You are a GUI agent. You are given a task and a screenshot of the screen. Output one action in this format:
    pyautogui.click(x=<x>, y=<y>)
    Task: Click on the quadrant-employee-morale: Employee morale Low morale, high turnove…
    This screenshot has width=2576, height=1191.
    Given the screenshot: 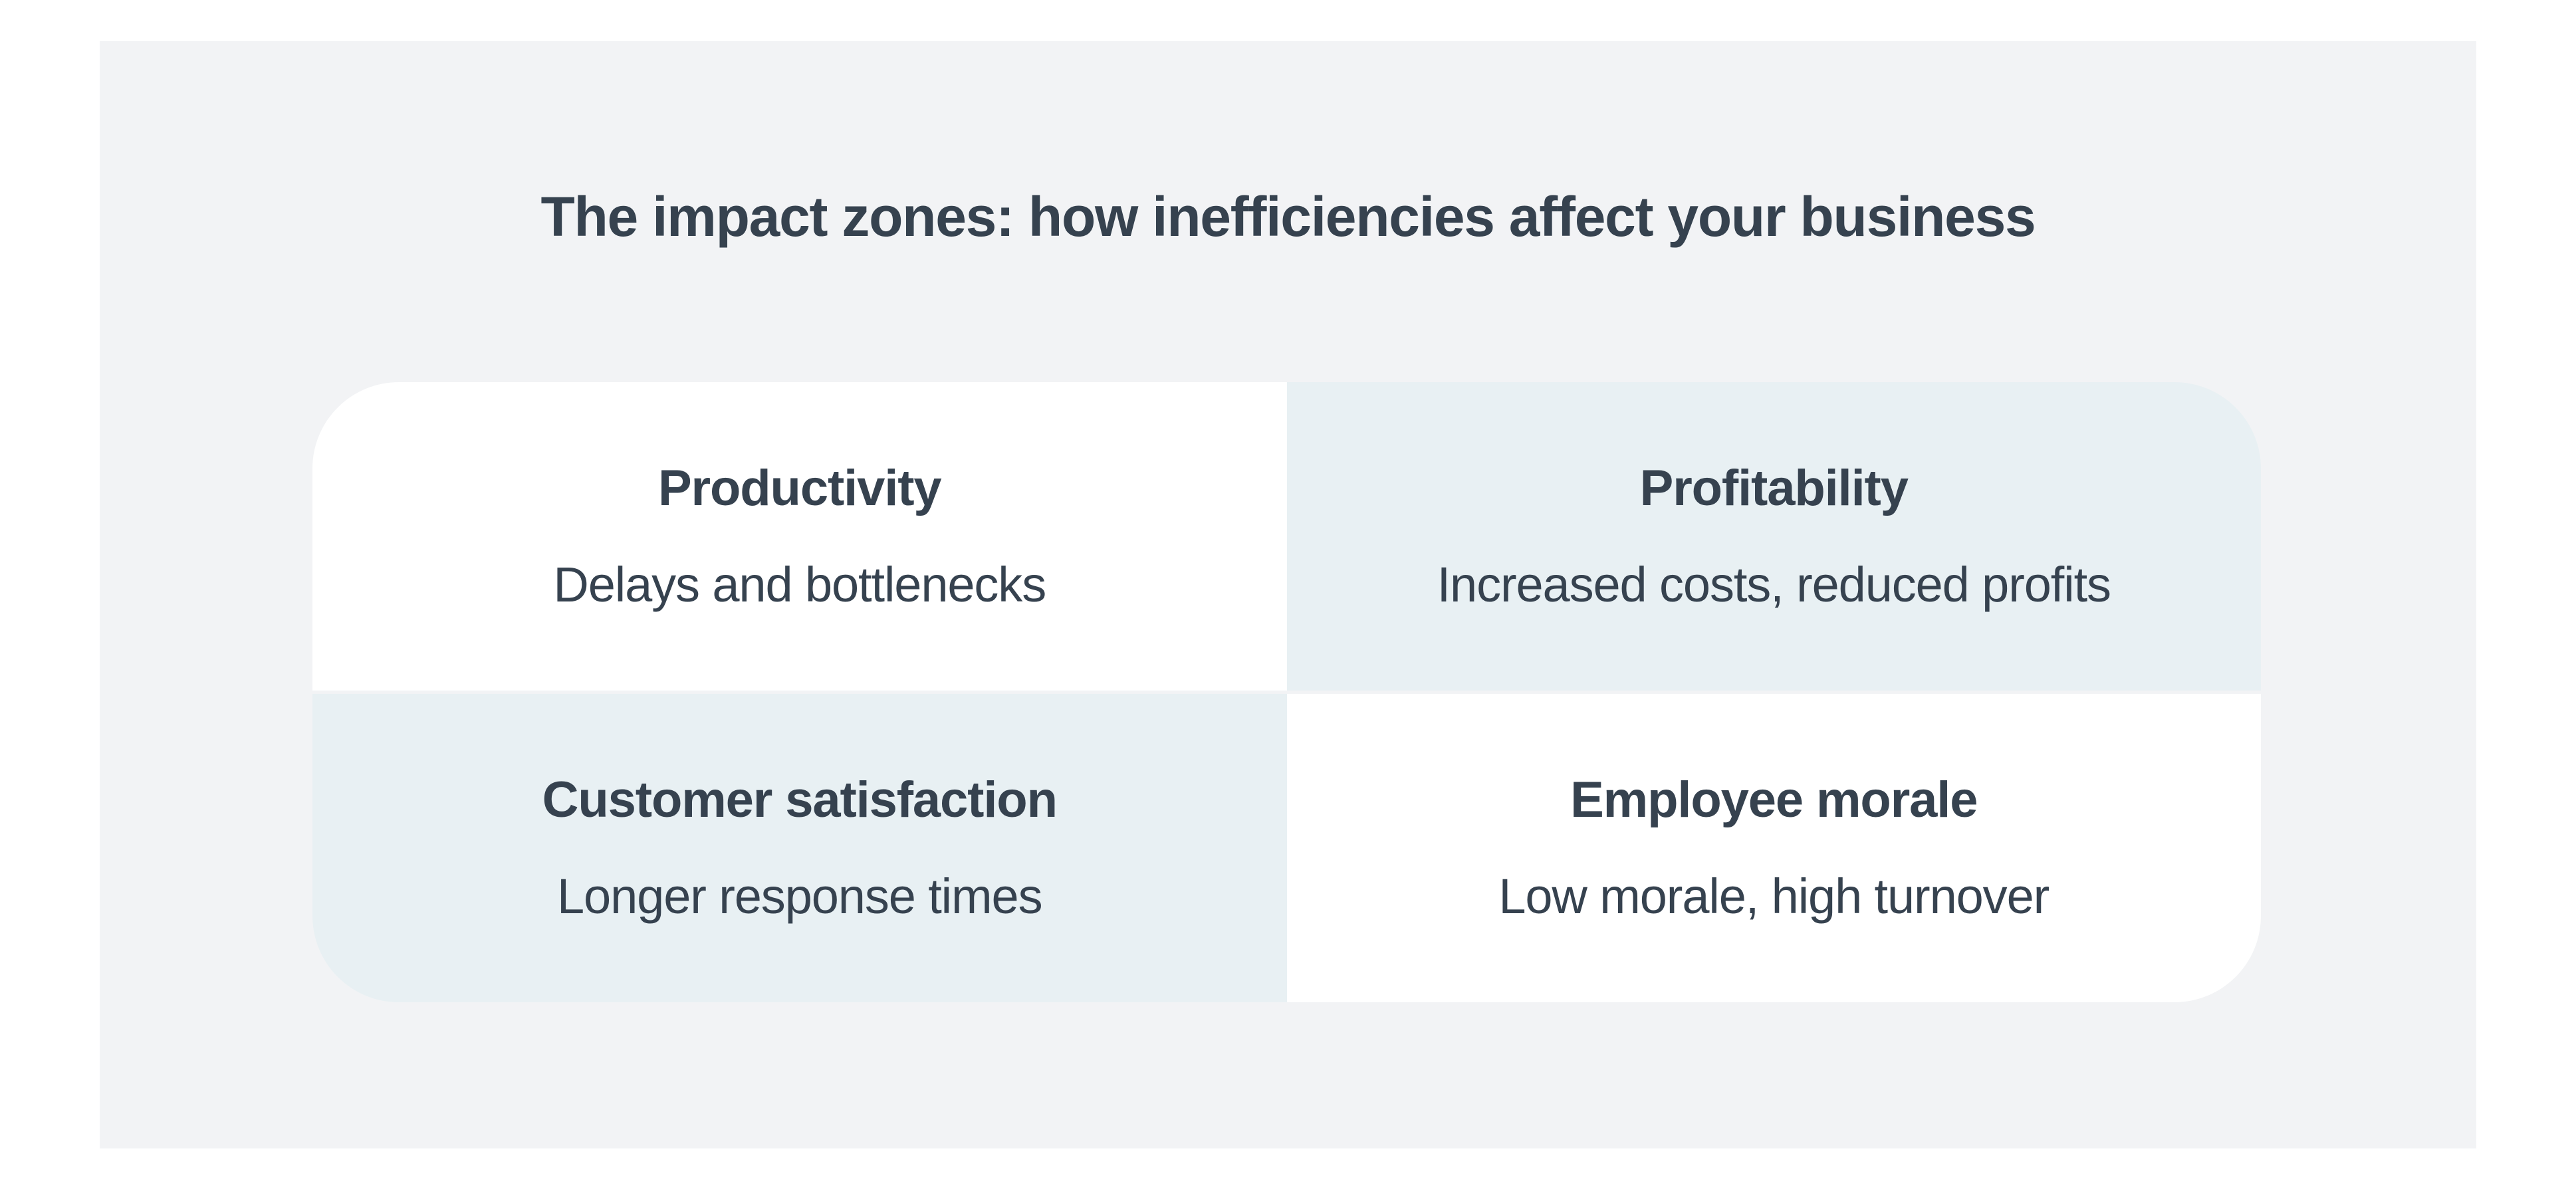 What is the action you would take?
    pyautogui.click(x=1773, y=848)
    